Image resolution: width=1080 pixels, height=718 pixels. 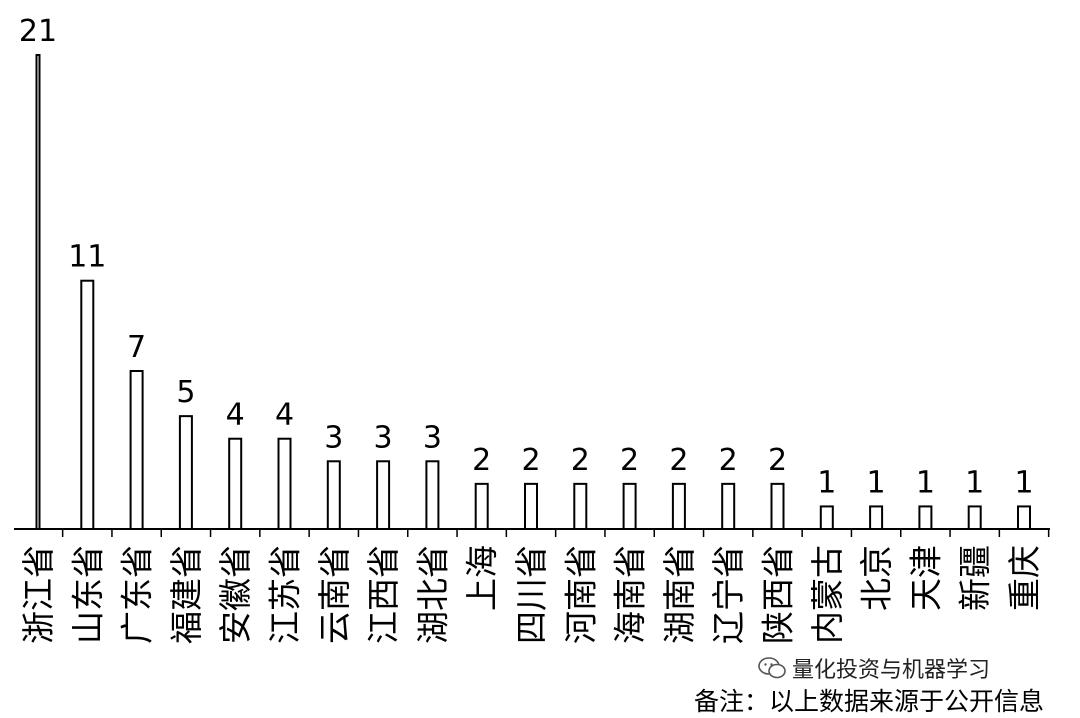 I want to click on category-label: 天津, so click(x=925, y=578).